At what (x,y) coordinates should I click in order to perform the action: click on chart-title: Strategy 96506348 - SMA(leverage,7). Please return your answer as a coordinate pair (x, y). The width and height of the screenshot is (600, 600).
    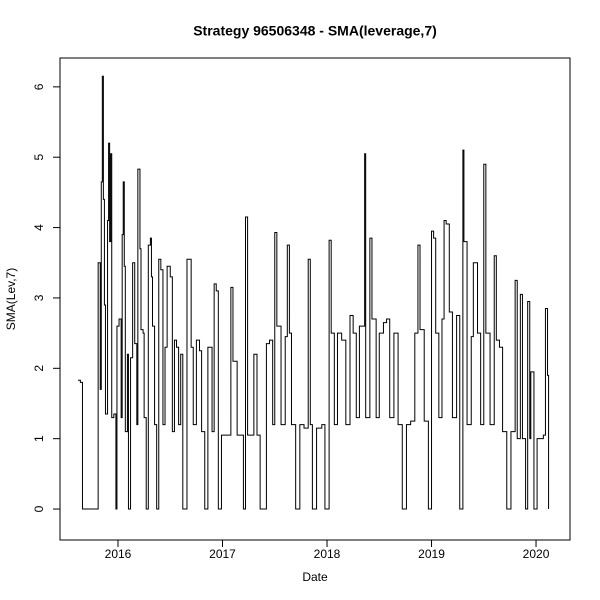
    Looking at the image, I should click on (315, 31).